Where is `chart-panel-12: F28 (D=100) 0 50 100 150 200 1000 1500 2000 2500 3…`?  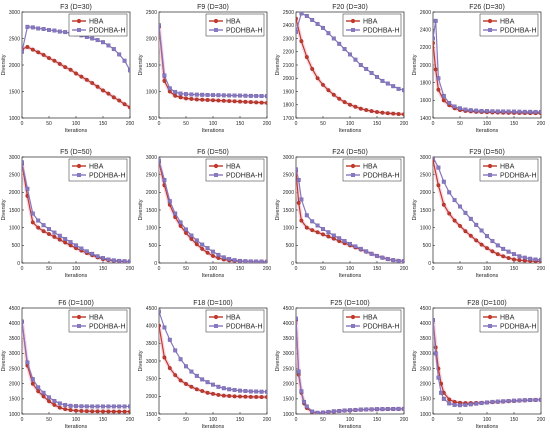
chart-panel-12: F28 (D=100) 0 50 100 150 200 1000 1500 2000 2500 3… is located at coordinates (478, 365).